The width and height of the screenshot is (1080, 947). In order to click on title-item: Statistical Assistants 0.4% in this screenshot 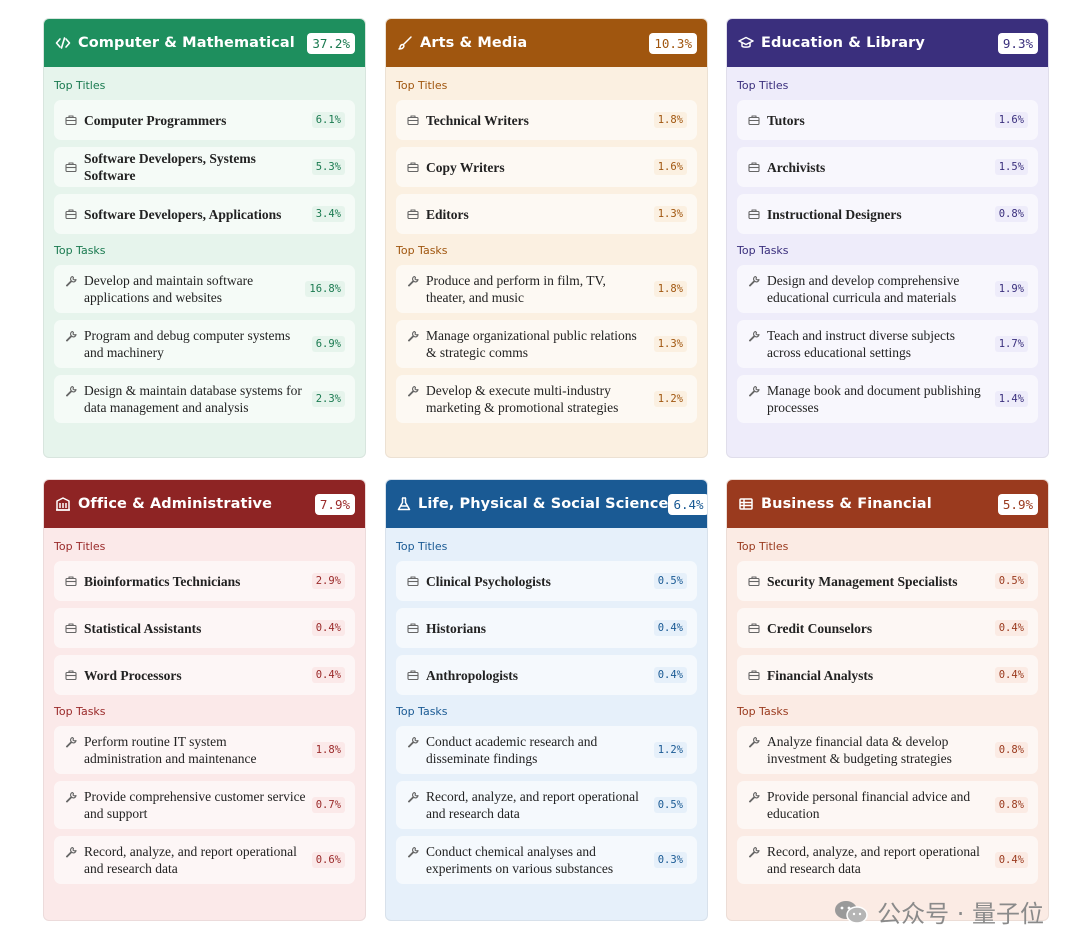, I will do `click(204, 628)`.